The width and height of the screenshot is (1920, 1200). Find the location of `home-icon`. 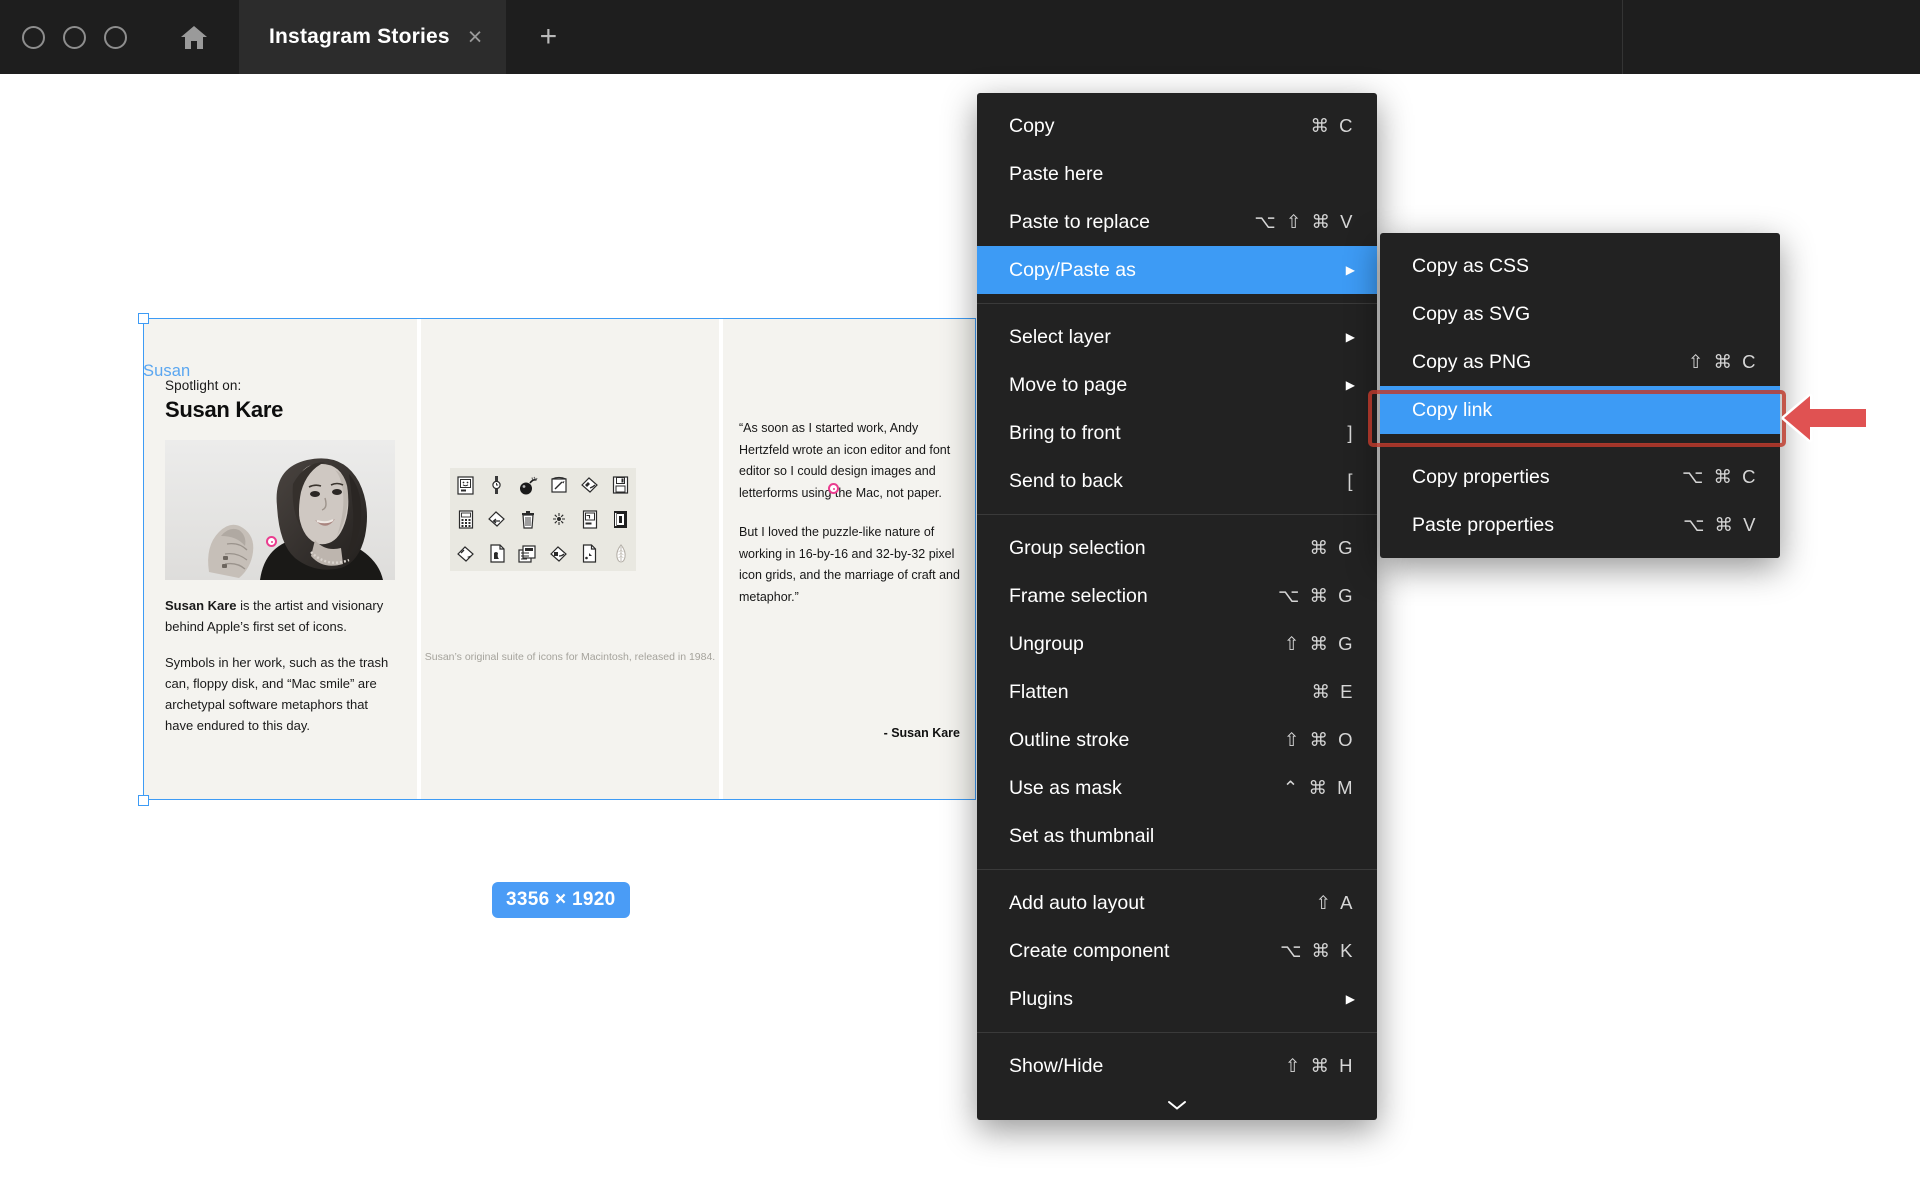

home-icon is located at coordinates (194, 37).